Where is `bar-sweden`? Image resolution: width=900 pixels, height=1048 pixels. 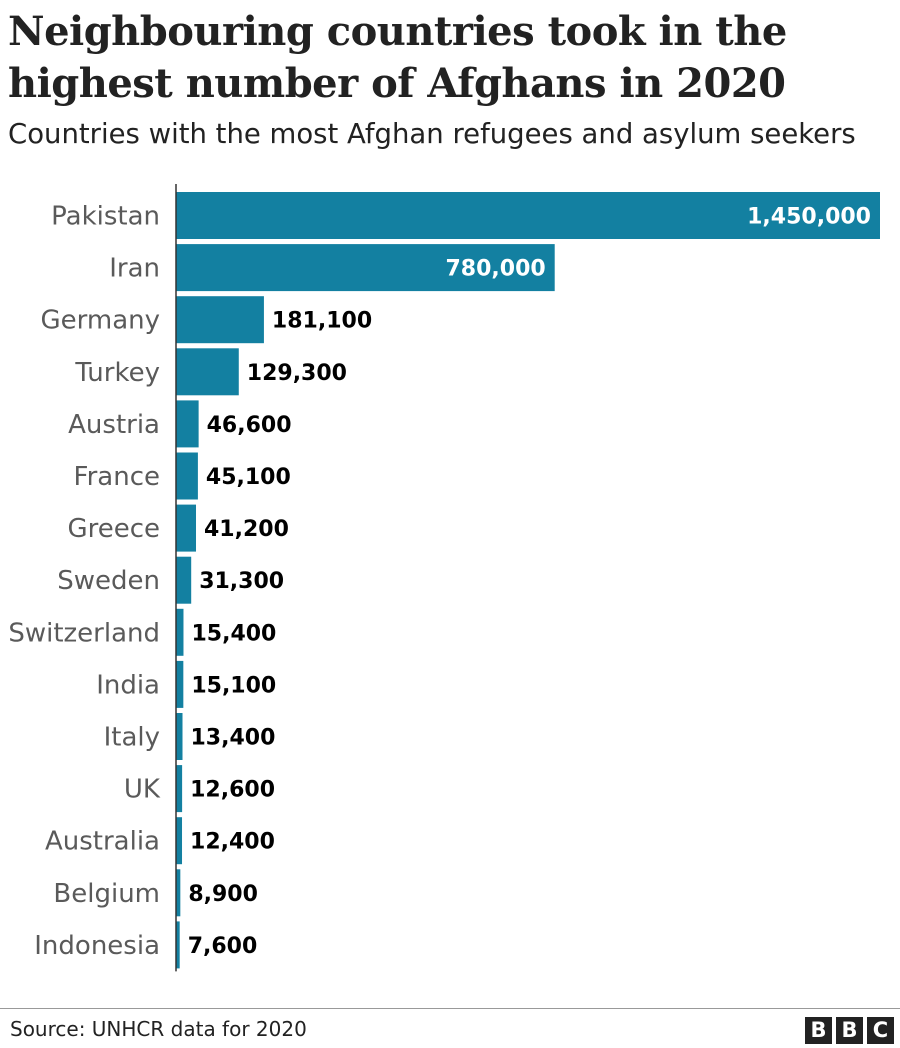 bar-sweden is located at coordinates (184, 580).